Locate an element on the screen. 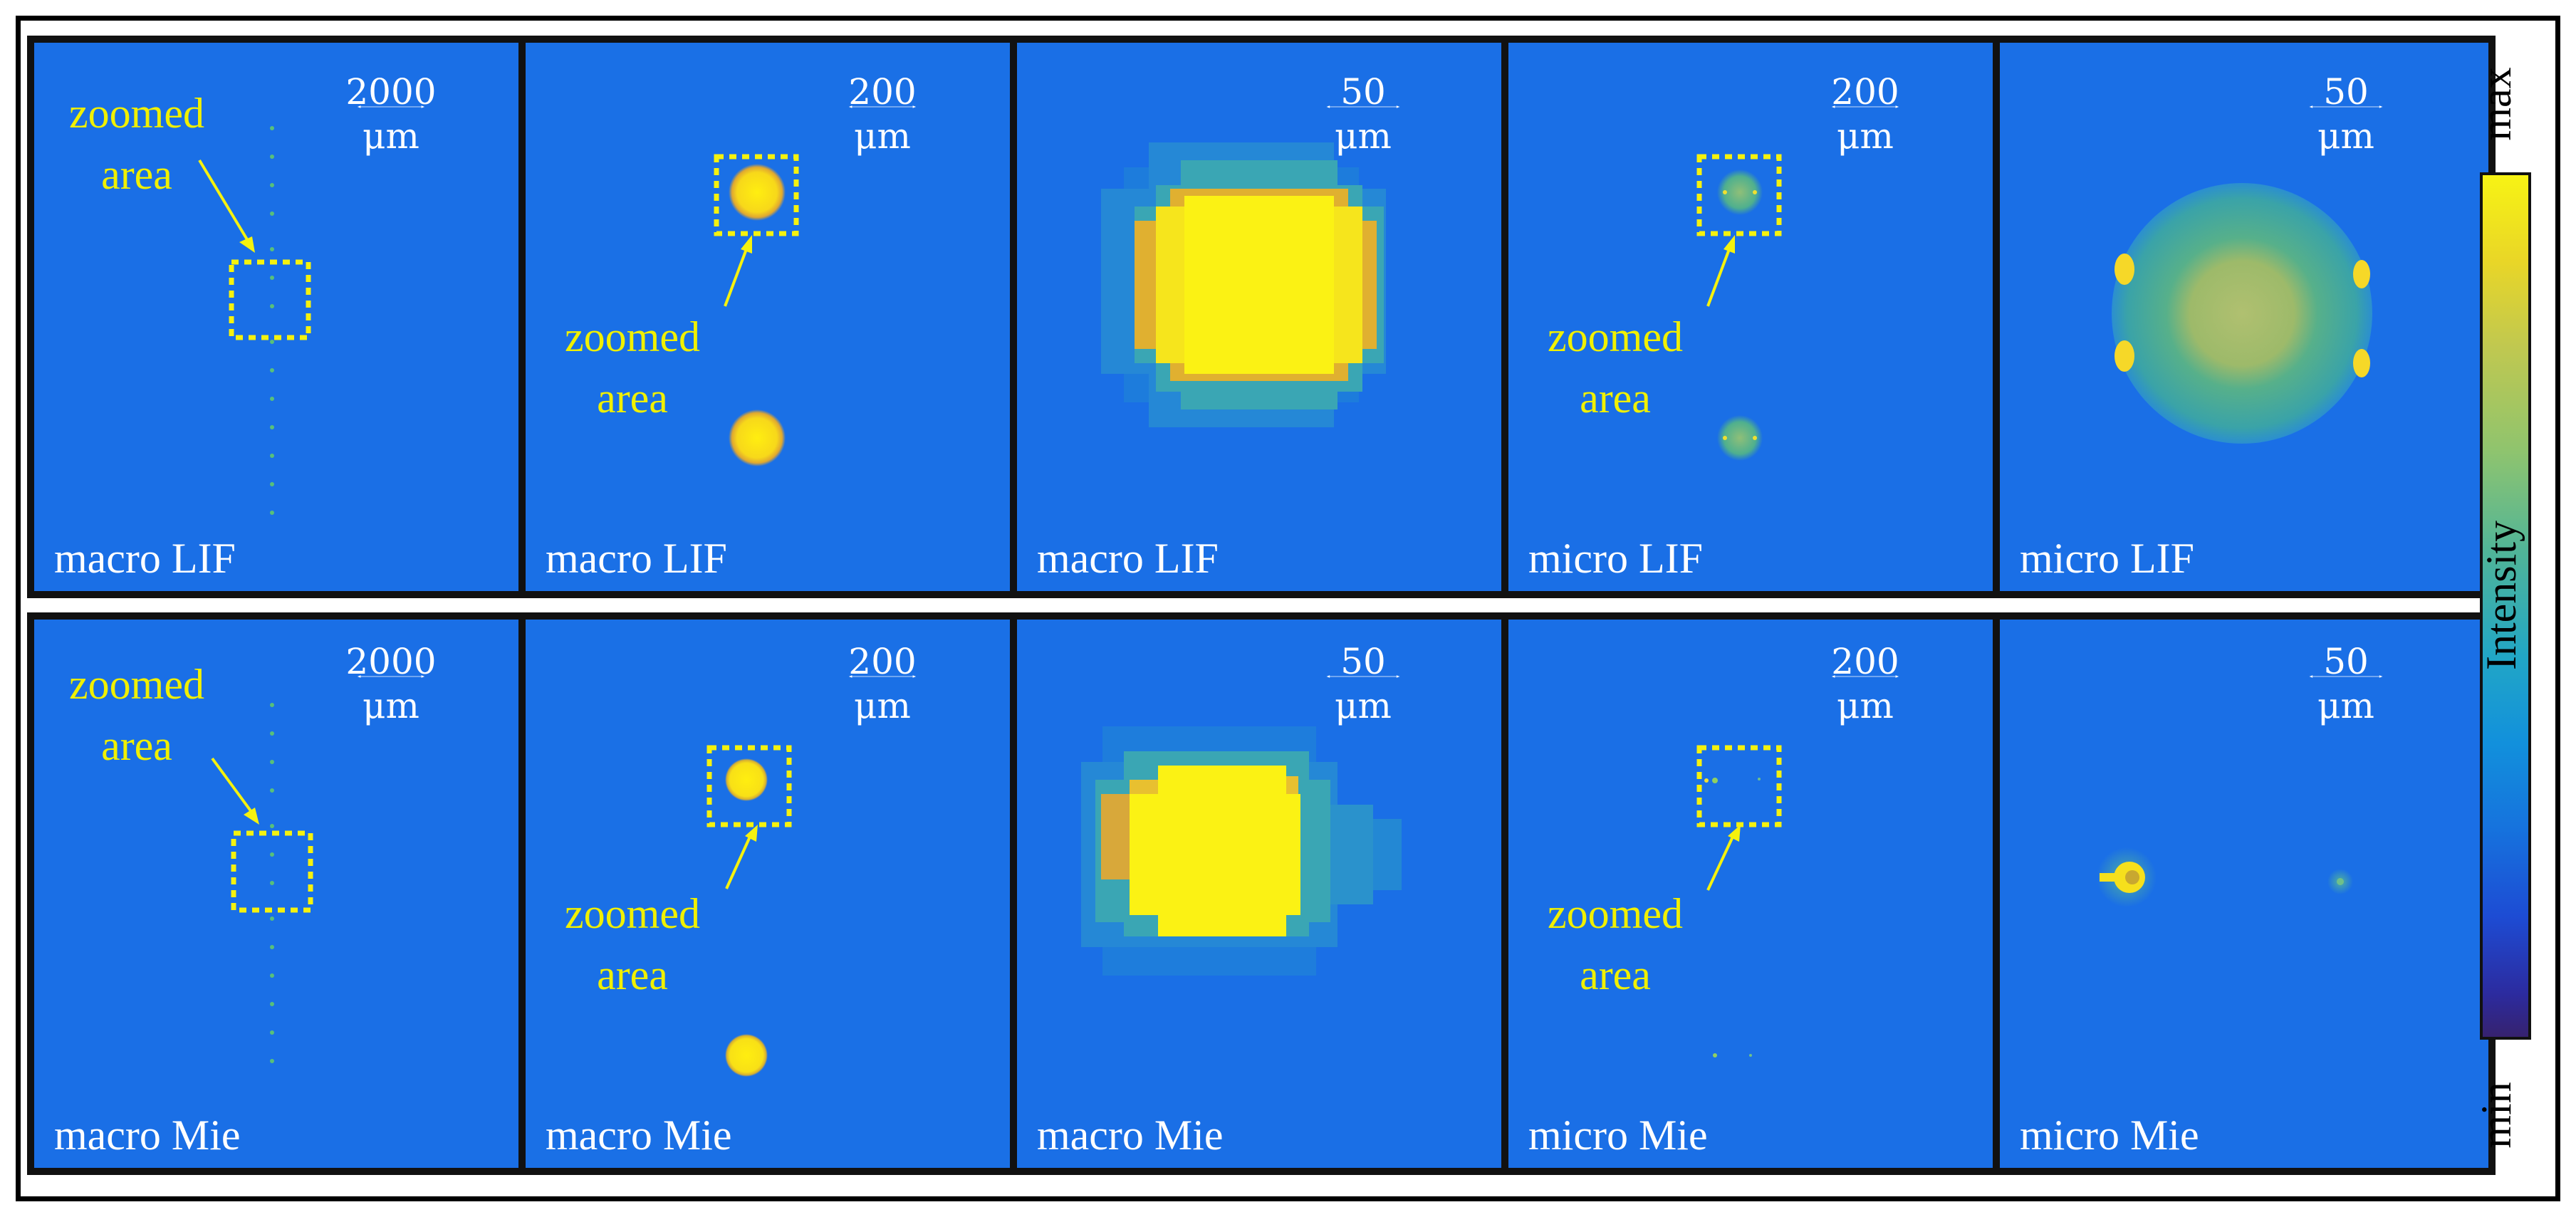 This screenshot has width=2576, height=1217. panel-micro-mie-50: 50 μm micro Mie is located at coordinates (2244, 893).